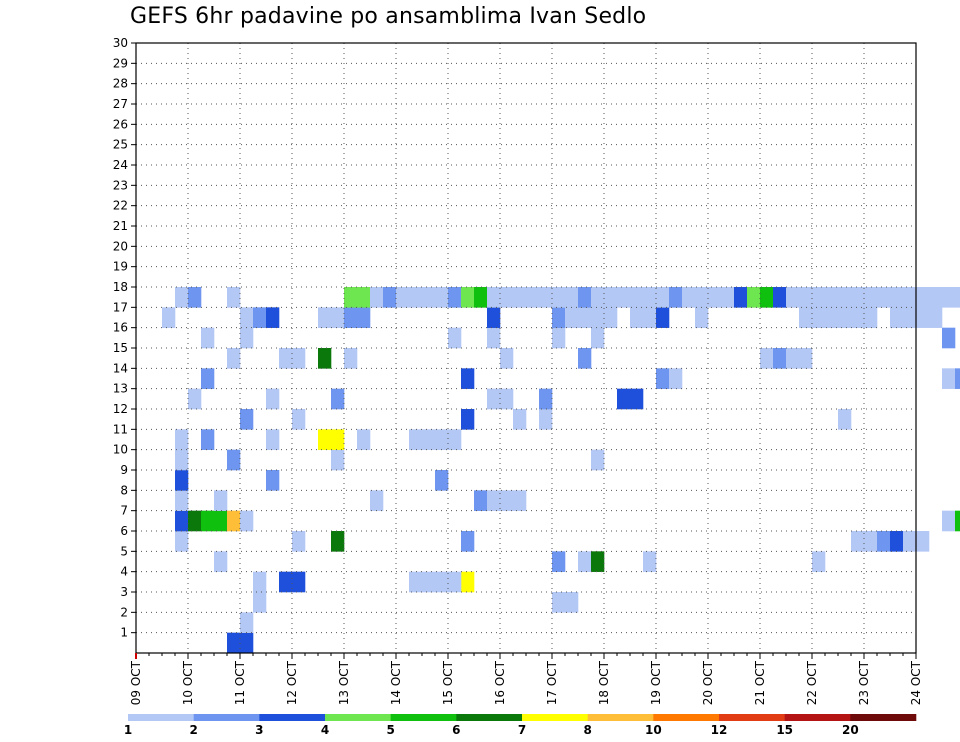 Image resolution: width=960 pixels, height=742 pixels. What do you see at coordinates (120, 165) in the screenshot?
I see `y-tick-label: 24` at bounding box center [120, 165].